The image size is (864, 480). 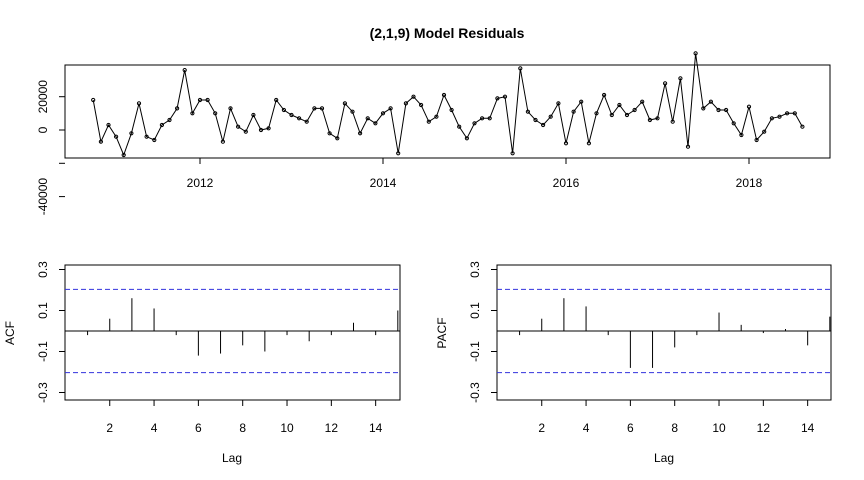 I want to click on pacf-x-label: Lag, so click(x=664, y=458).